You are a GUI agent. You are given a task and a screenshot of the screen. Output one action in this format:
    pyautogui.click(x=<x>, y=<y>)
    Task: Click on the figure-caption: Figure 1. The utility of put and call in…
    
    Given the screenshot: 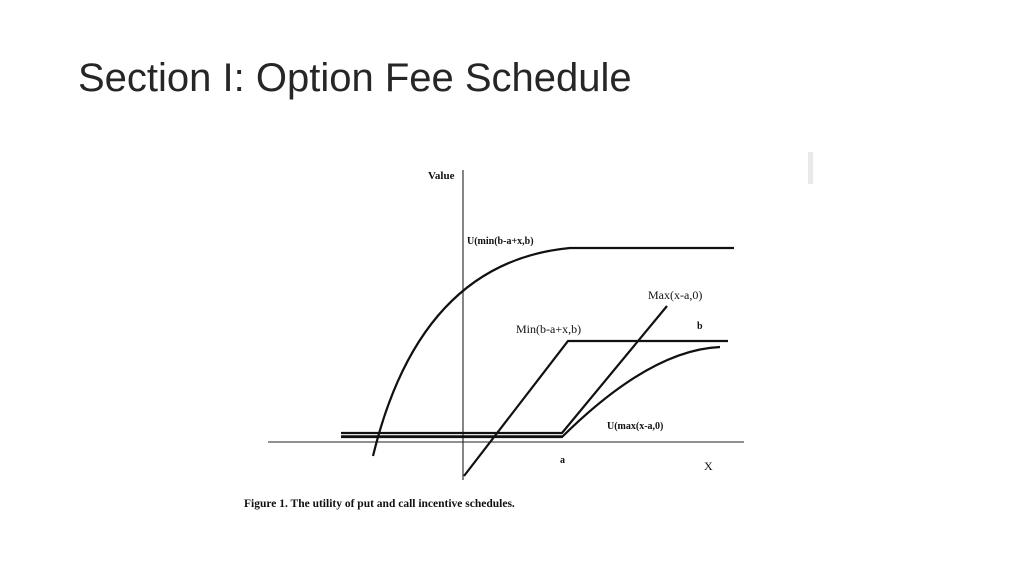 What is the action you would take?
    pyautogui.click(x=379, y=504)
    